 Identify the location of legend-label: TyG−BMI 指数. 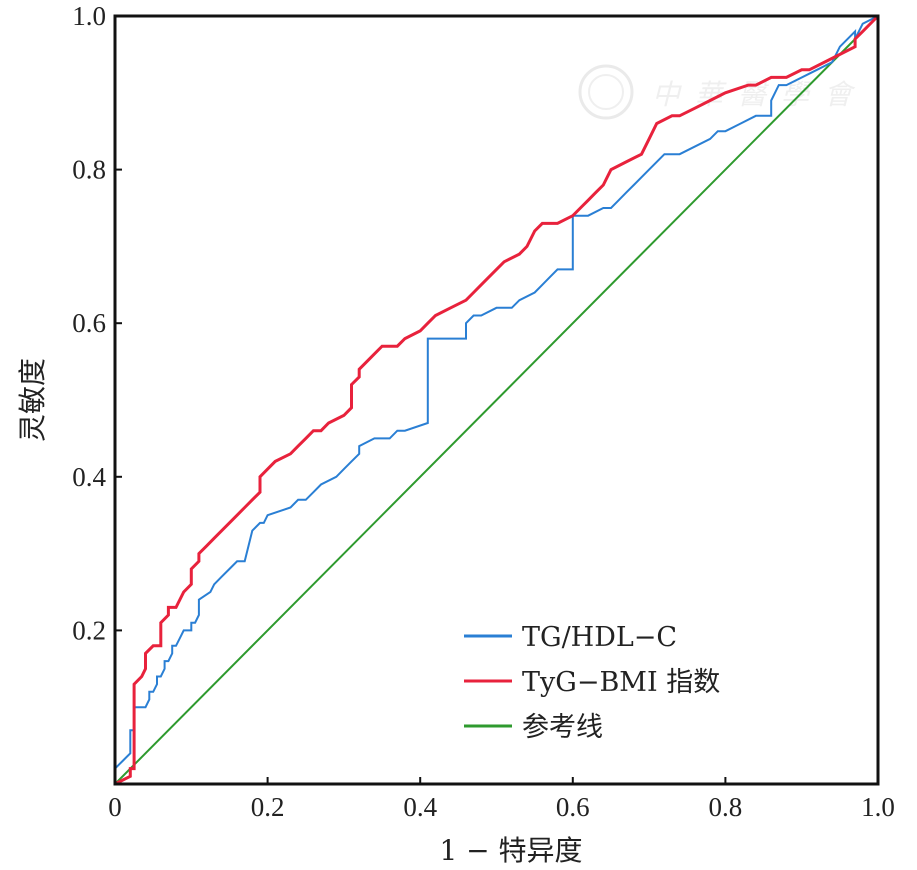
(621, 682).